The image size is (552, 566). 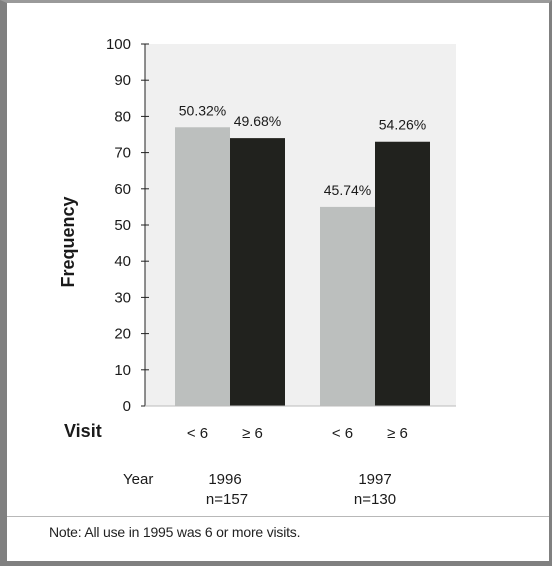 What do you see at coordinates (122, 153) in the screenshot?
I see `y-tick-label: 70` at bounding box center [122, 153].